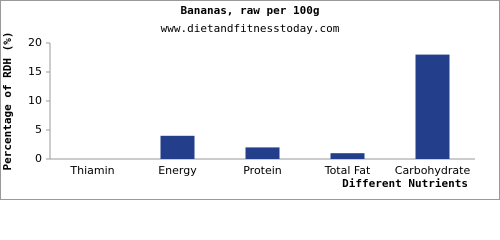 Image resolution: width=500 pixels, height=240 pixels. What do you see at coordinates (250, 28) in the screenshot?
I see `chart-subtitle: www.dietandfitnesstoday.com` at bounding box center [250, 28].